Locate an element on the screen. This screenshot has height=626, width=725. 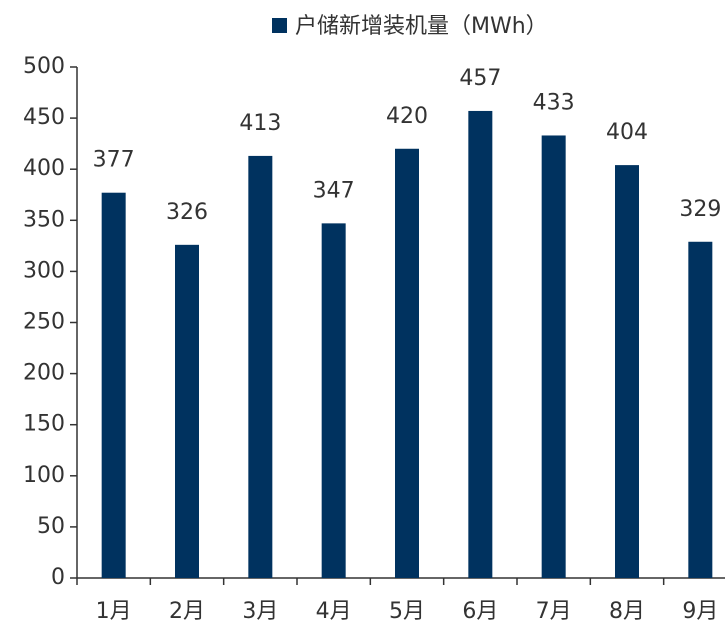
x-tick-label: 7月 is located at coordinates (554, 611).